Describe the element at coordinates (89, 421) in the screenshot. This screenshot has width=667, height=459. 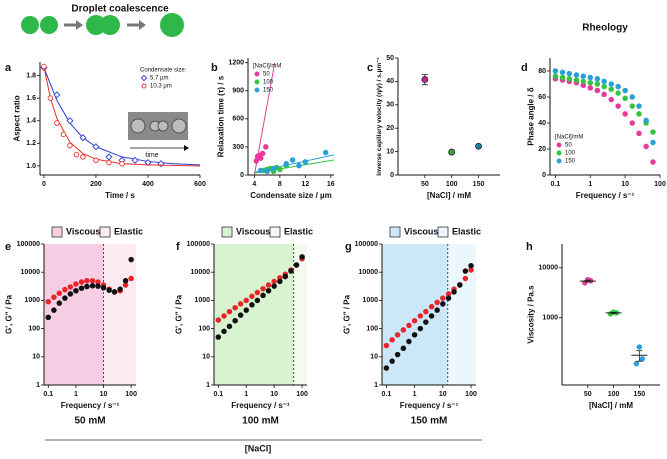
I see `panel-caption: 50 mM` at that location.